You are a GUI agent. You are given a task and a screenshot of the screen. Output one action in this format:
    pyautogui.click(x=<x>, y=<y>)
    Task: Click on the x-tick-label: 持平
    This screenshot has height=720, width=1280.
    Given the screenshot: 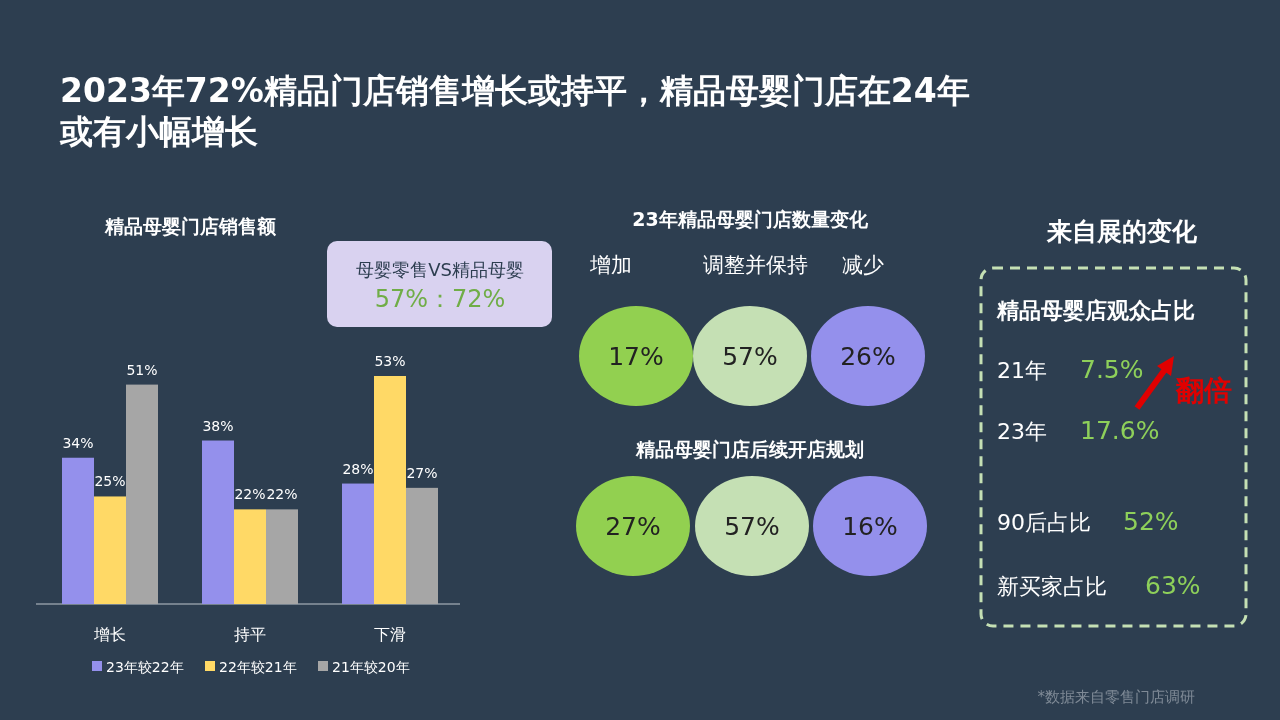 What is the action you would take?
    pyautogui.click(x=250, y=634)
    